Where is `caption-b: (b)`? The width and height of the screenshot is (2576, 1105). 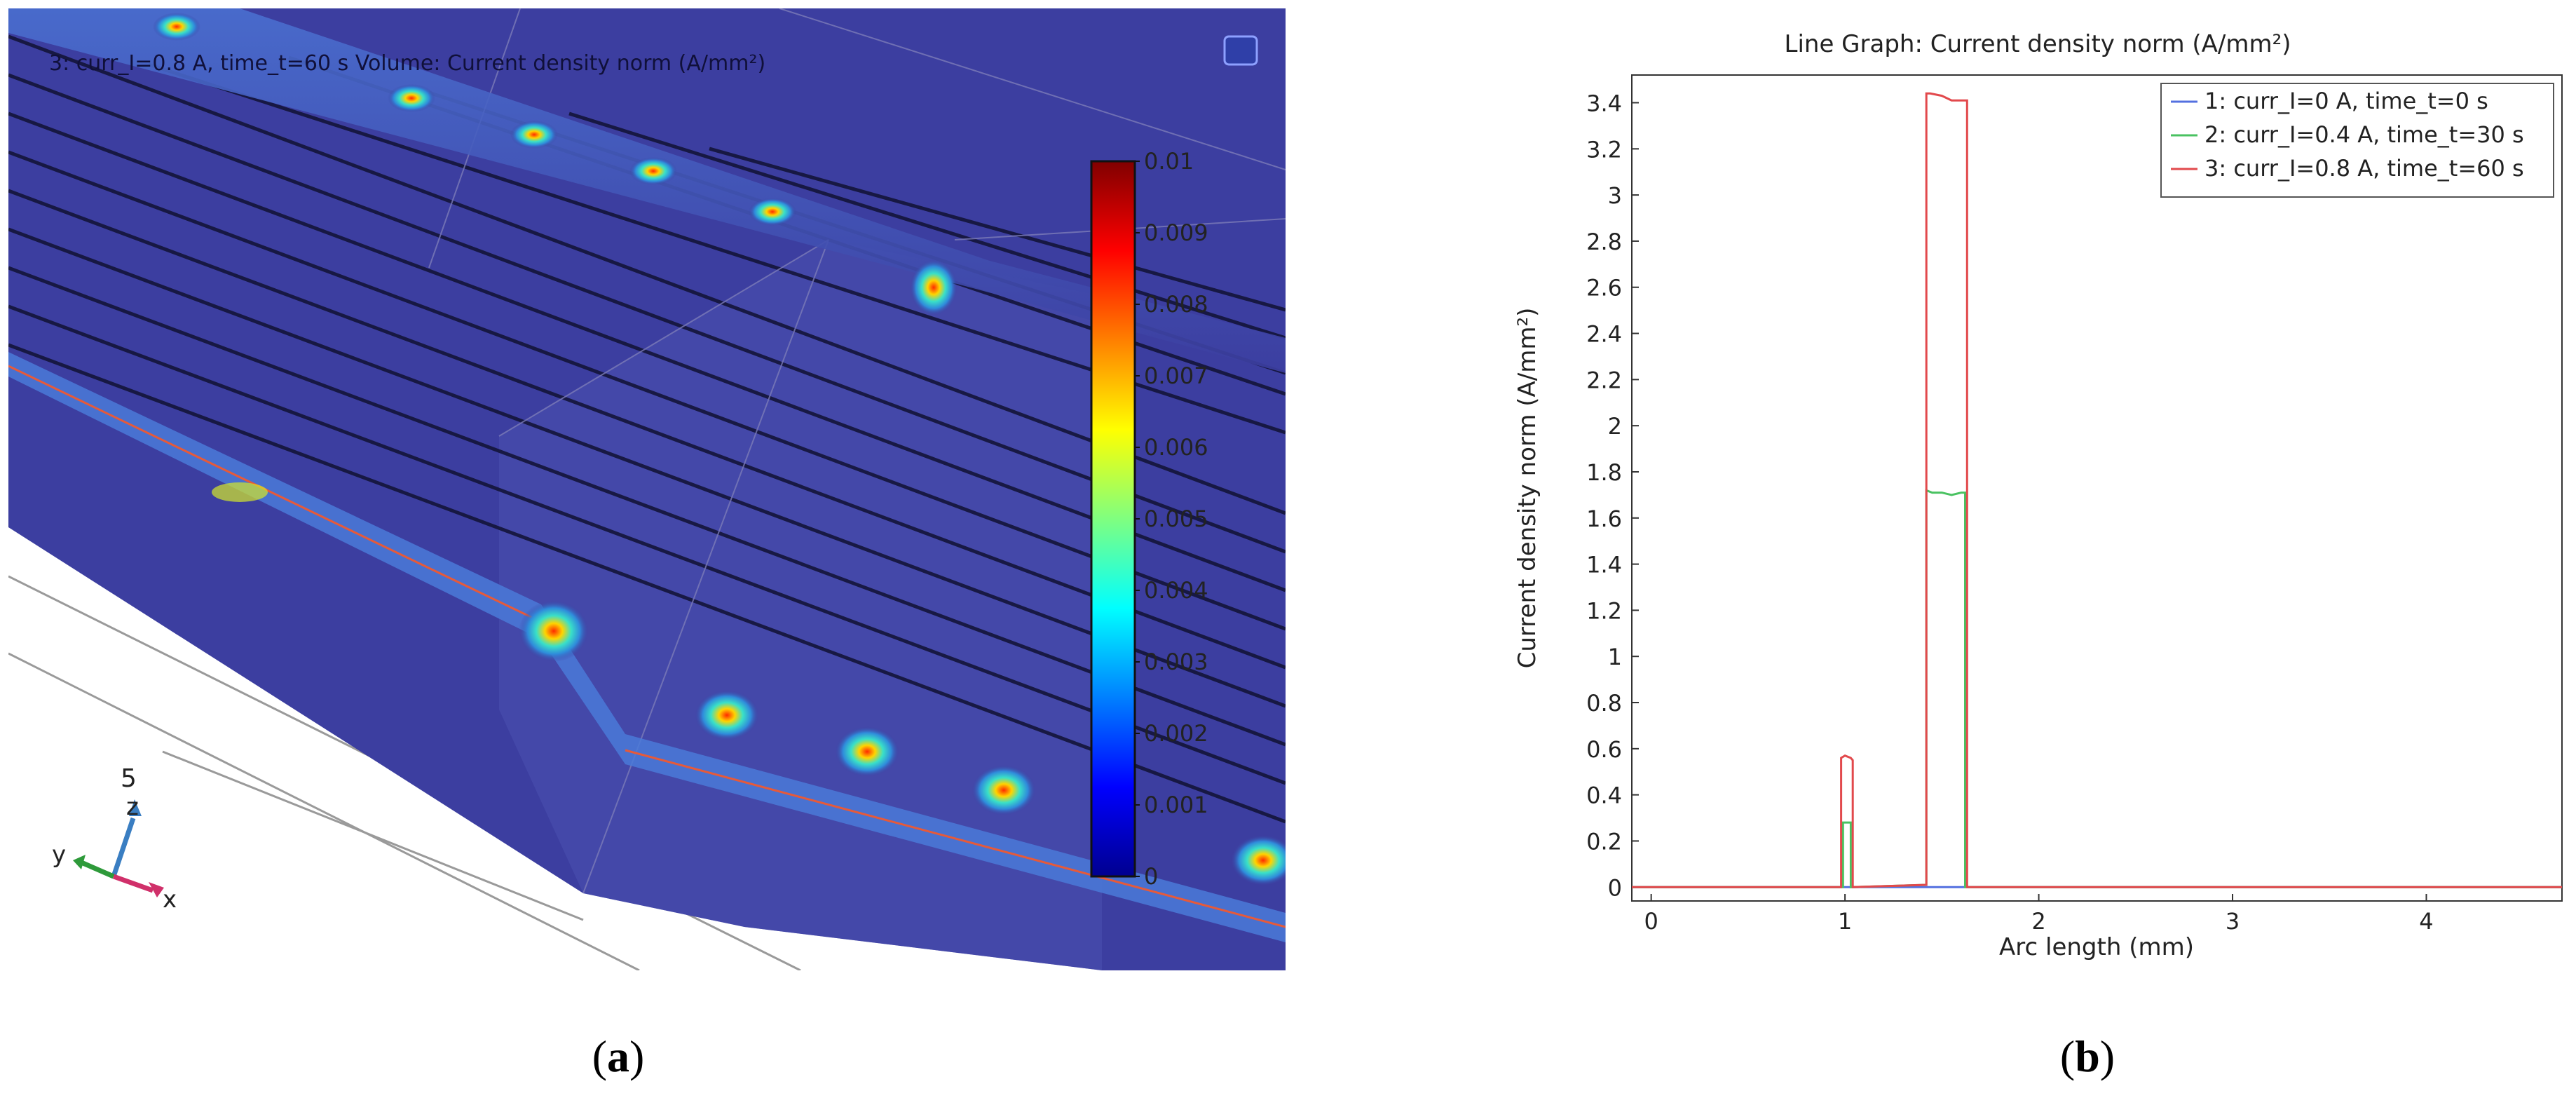 caption-b: (b) is located at coordinates (2087, 1056).